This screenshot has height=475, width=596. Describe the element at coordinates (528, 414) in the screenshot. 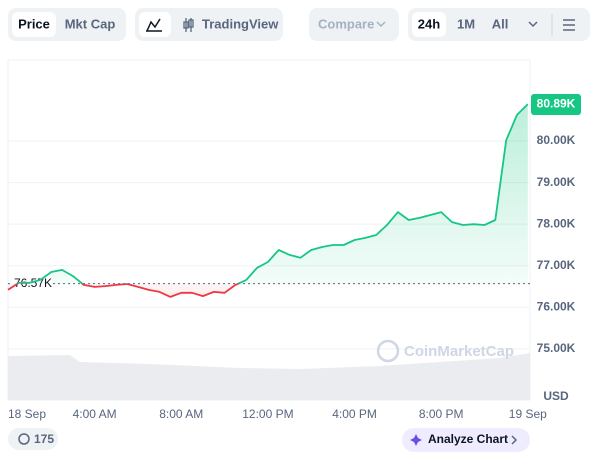

I see `x-tick-label: 19 Sep` at that location.